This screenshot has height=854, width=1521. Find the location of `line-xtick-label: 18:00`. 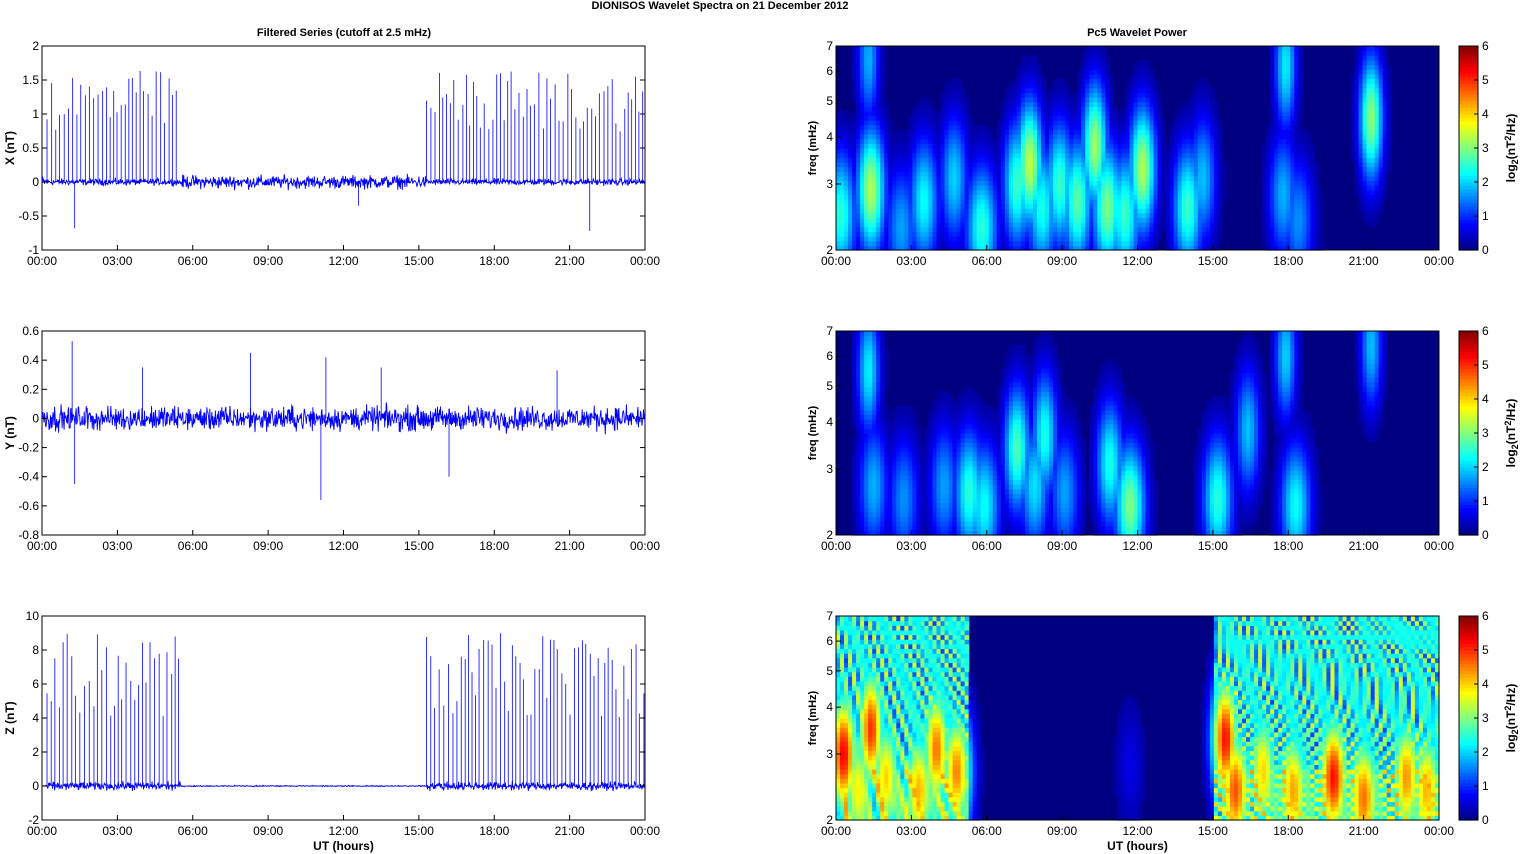

line-xtick-label: 18:00 is located at coordinates (494, 261).